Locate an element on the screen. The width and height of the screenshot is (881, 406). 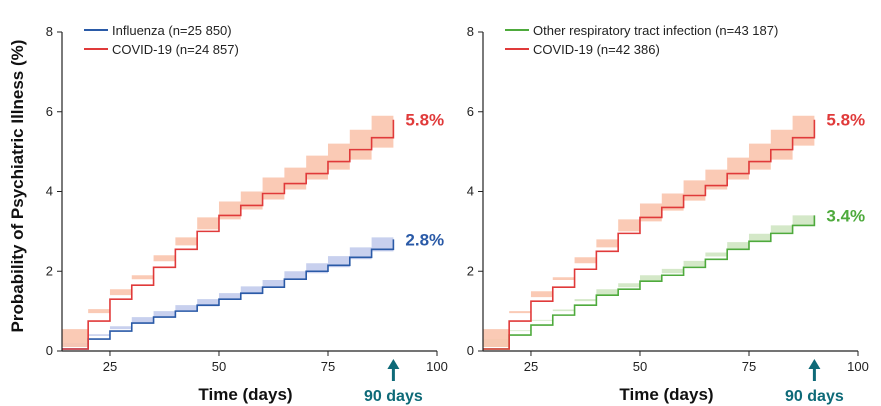
chart-2-x-tick-label: 25 is located at coordinates (531, 366).